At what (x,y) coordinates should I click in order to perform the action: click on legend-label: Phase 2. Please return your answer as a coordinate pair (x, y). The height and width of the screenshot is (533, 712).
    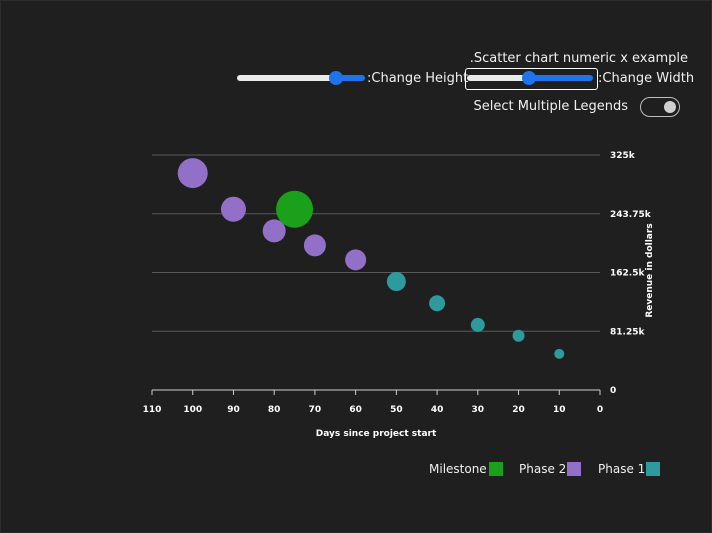
    Looking at the image, I should click on (543, 469).